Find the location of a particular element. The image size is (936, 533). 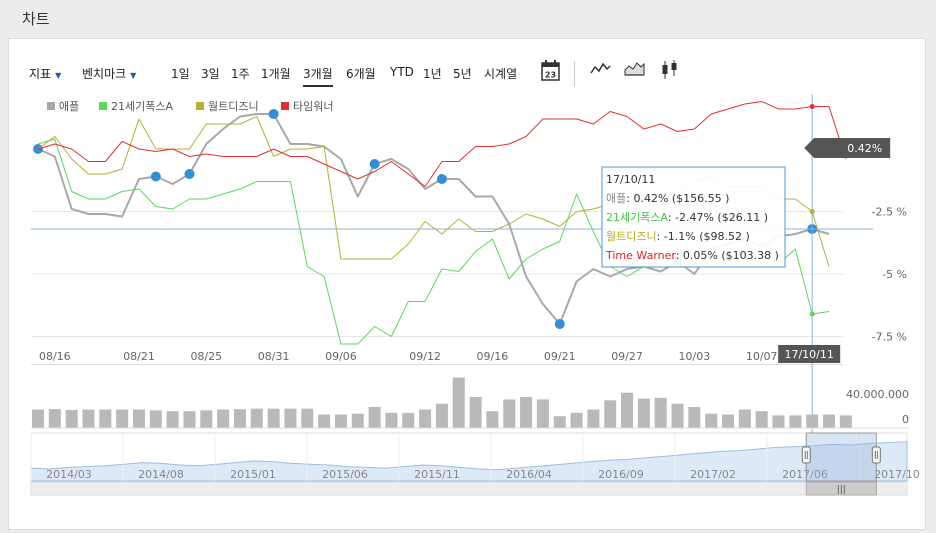

navigator-tick-0: 2014/03 is located at coordinates (69, 474).